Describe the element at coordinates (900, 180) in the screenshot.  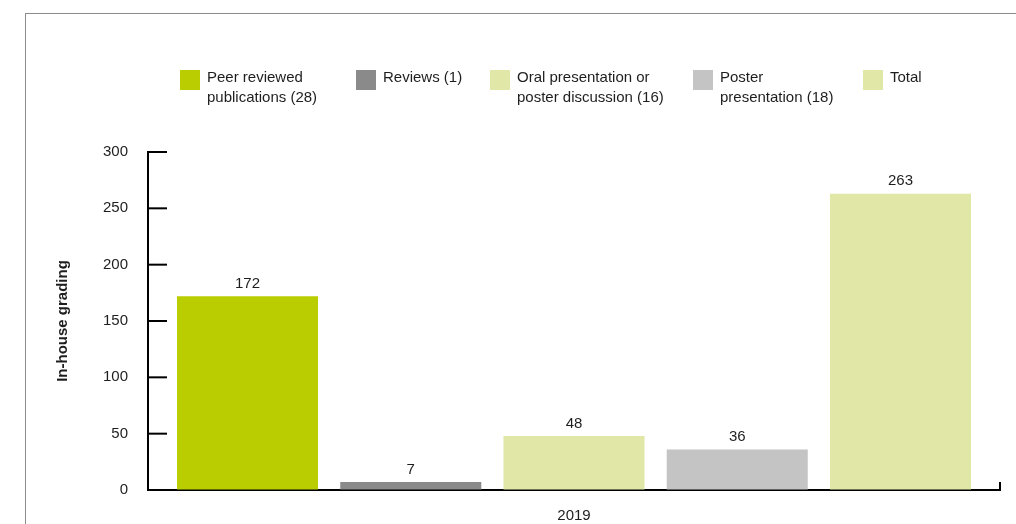
I see `data-label: 263` at that location.